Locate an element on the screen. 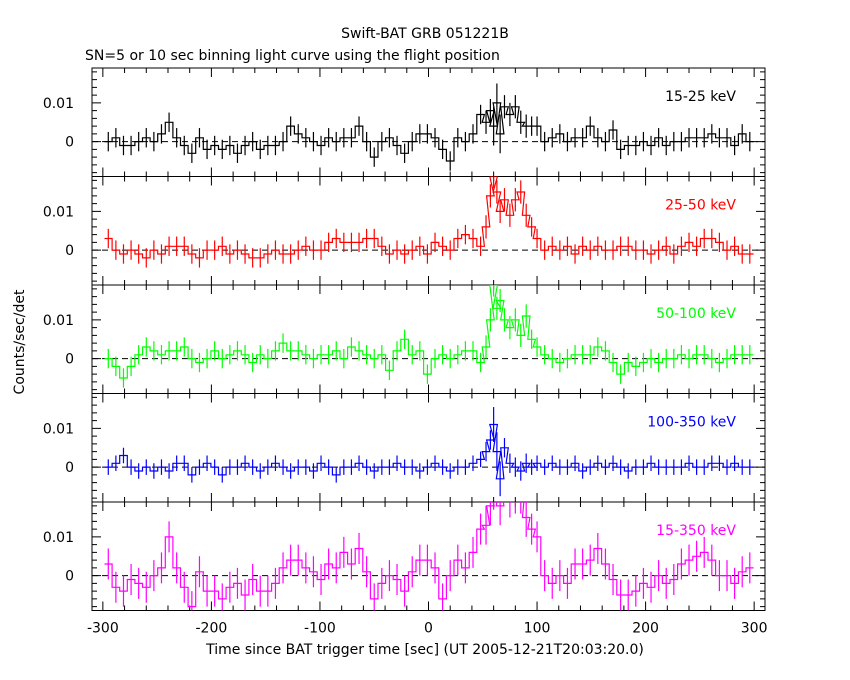 The height and width of the screenshot is (680, 850). panel-2: 0.01 0 25-50 keV is located at coordinates (404, 231).